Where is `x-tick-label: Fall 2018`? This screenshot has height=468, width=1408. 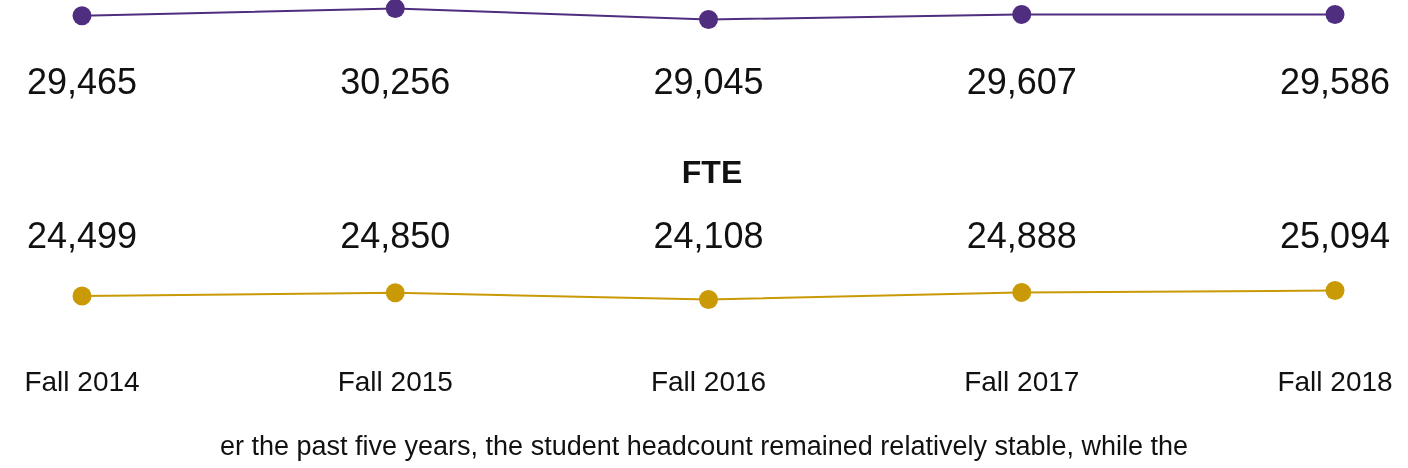
x-tick-label: Fall 2018 is located at coordinates (1335, 381).